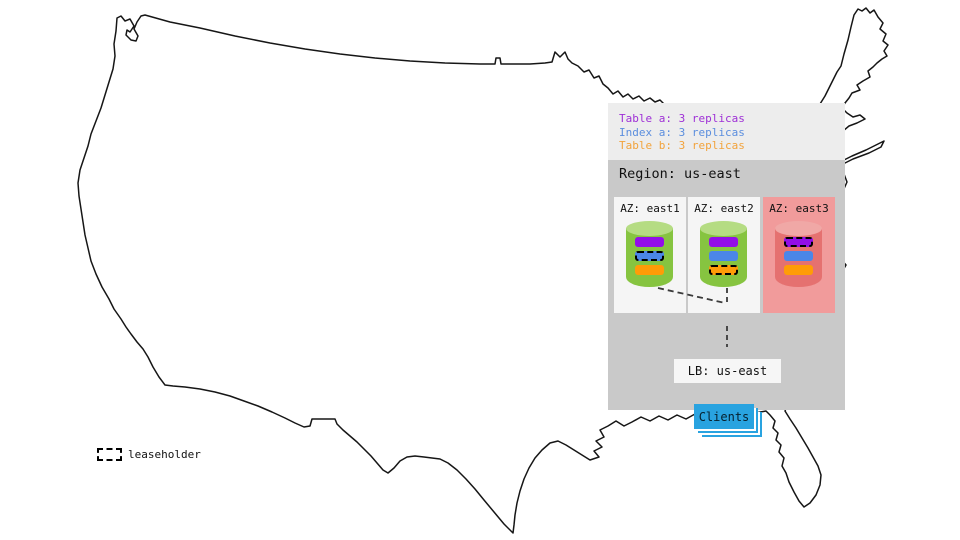 This screenshot has width=960, height=540. I want to click on region-container: Region: us-east AZ: east1 AZ: east2, so click(726, 294).